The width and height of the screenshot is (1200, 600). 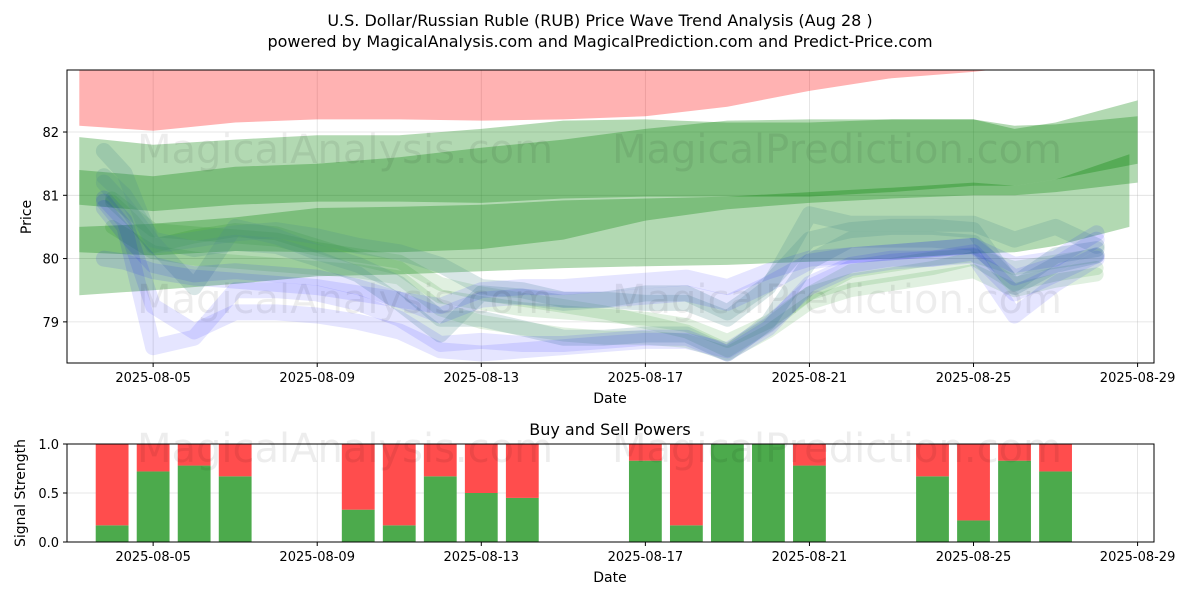 I want to click on price-xtick-label: 2025-08-17, so click(x=646, y=378).